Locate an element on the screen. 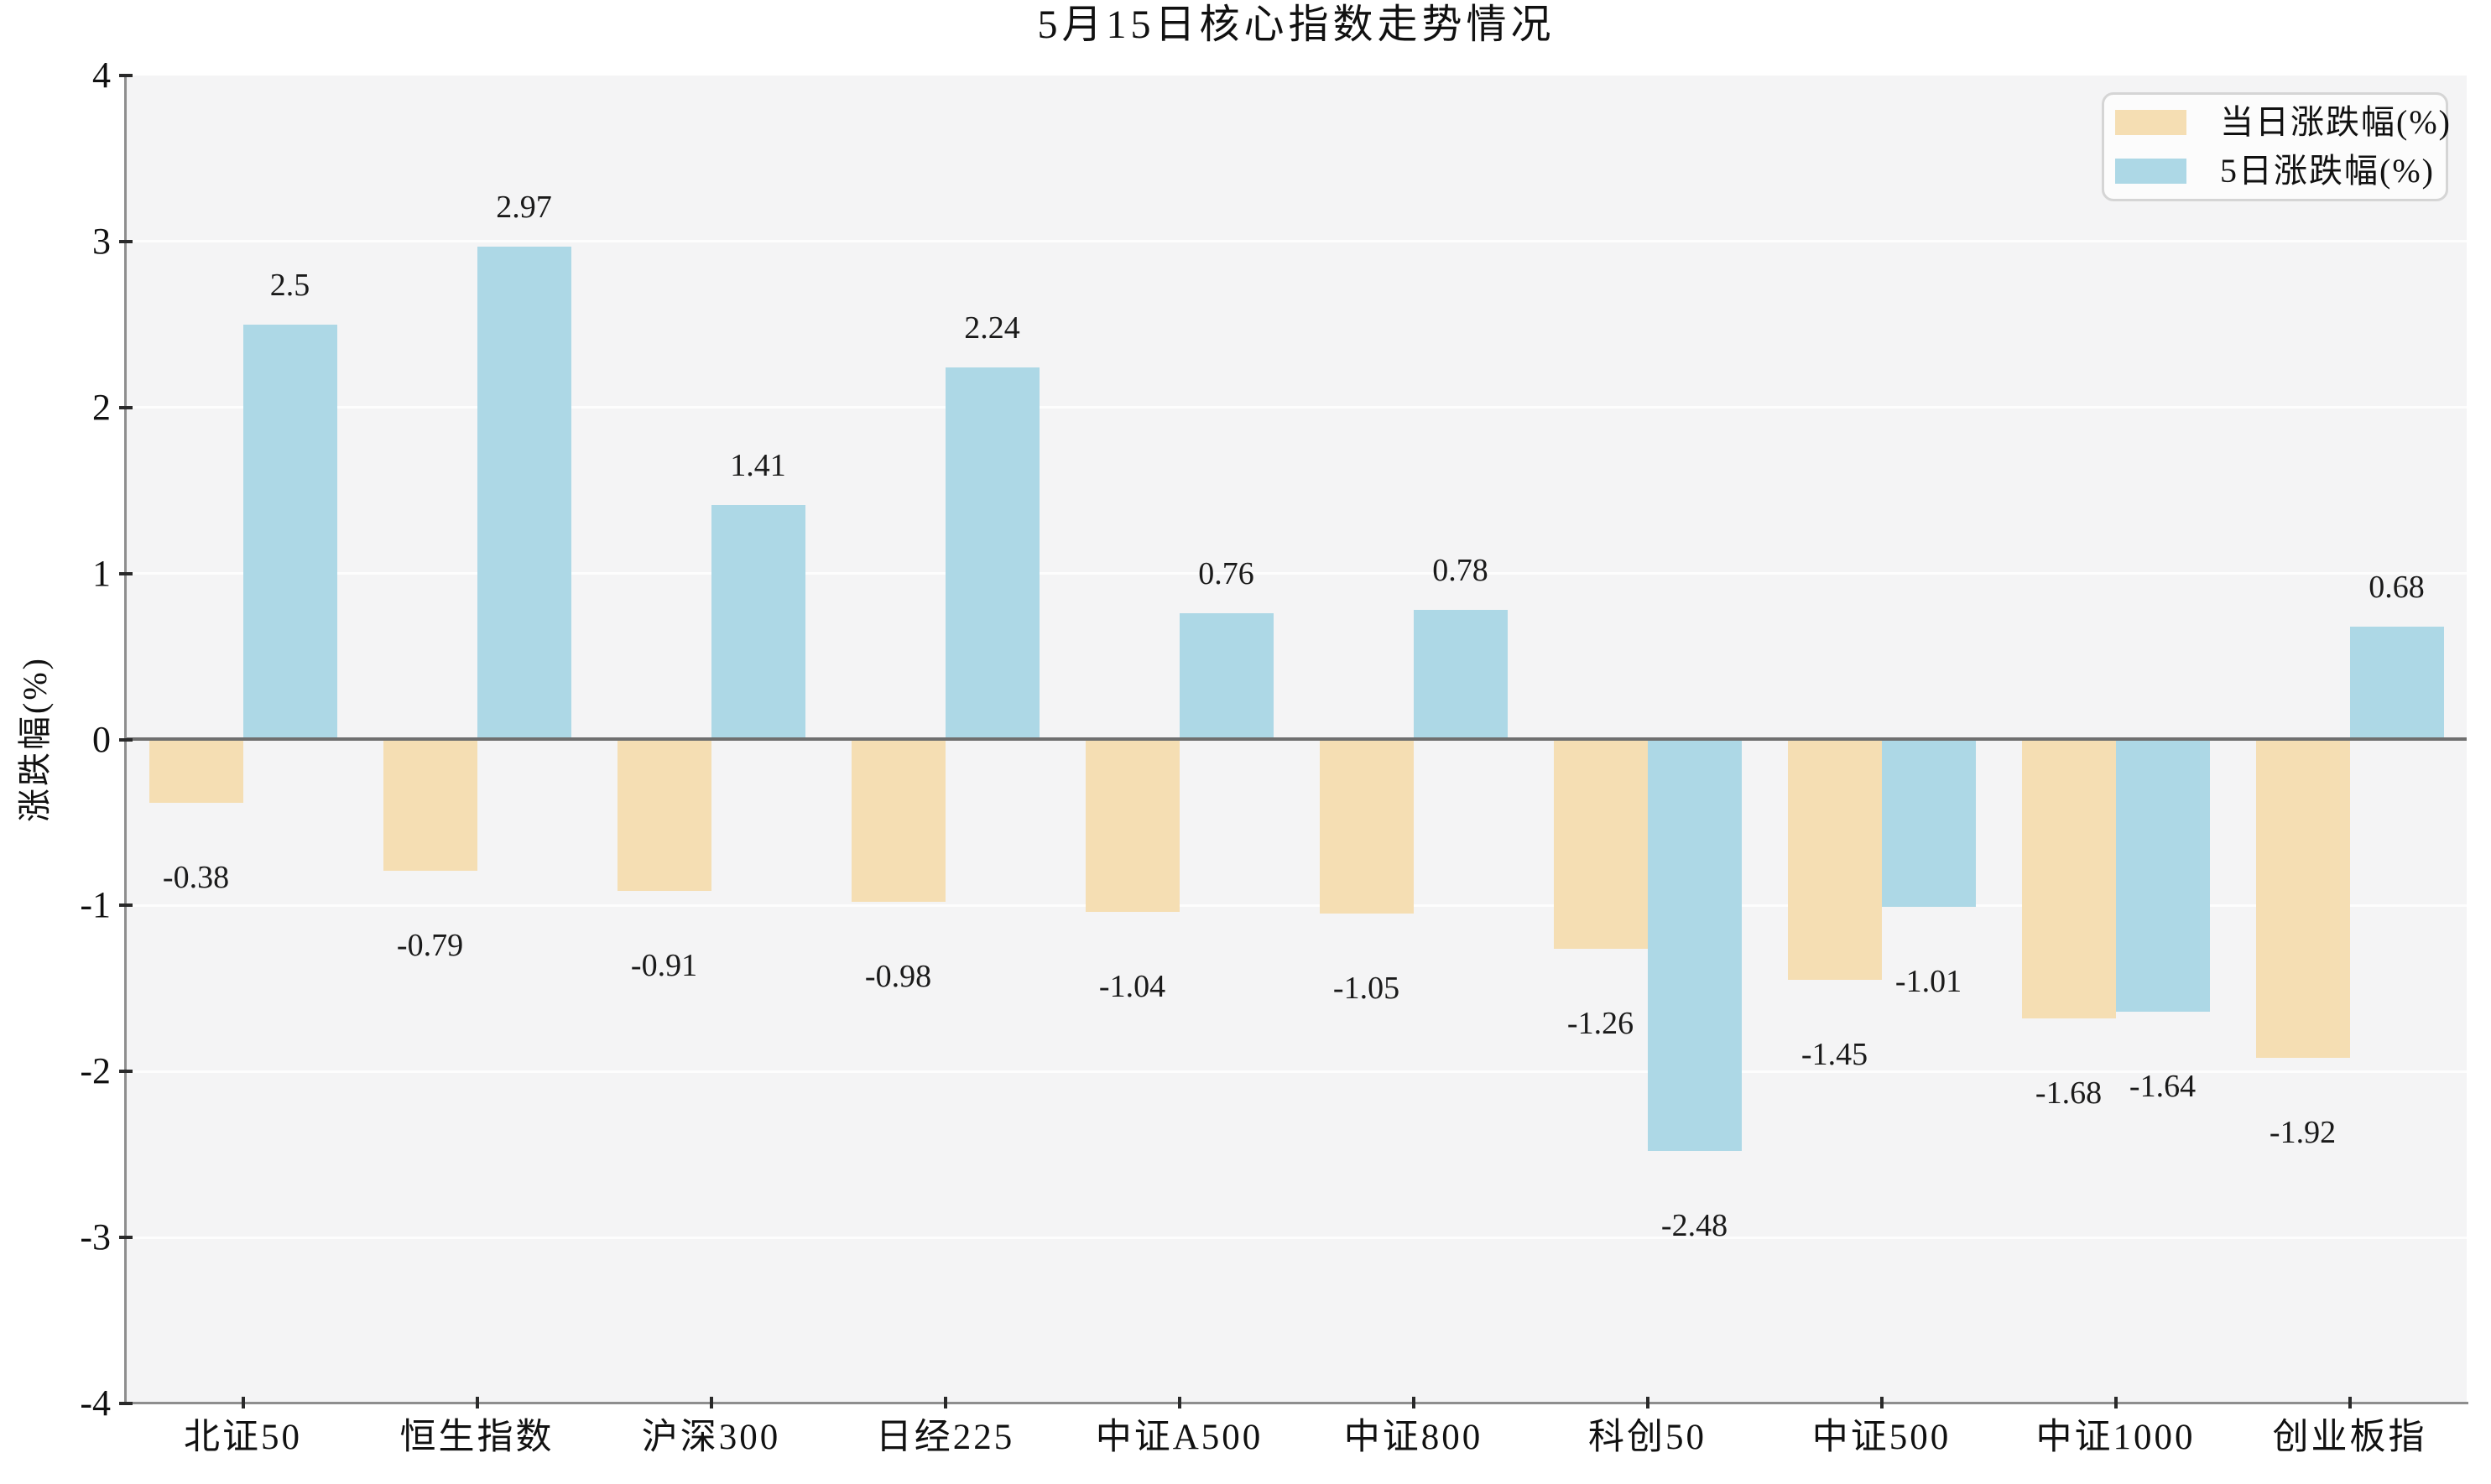 Image resolution: width=2491 pixels, height=1484 pixels. x-tick-label: 中证800 is located at coordinates (1413, 1437).